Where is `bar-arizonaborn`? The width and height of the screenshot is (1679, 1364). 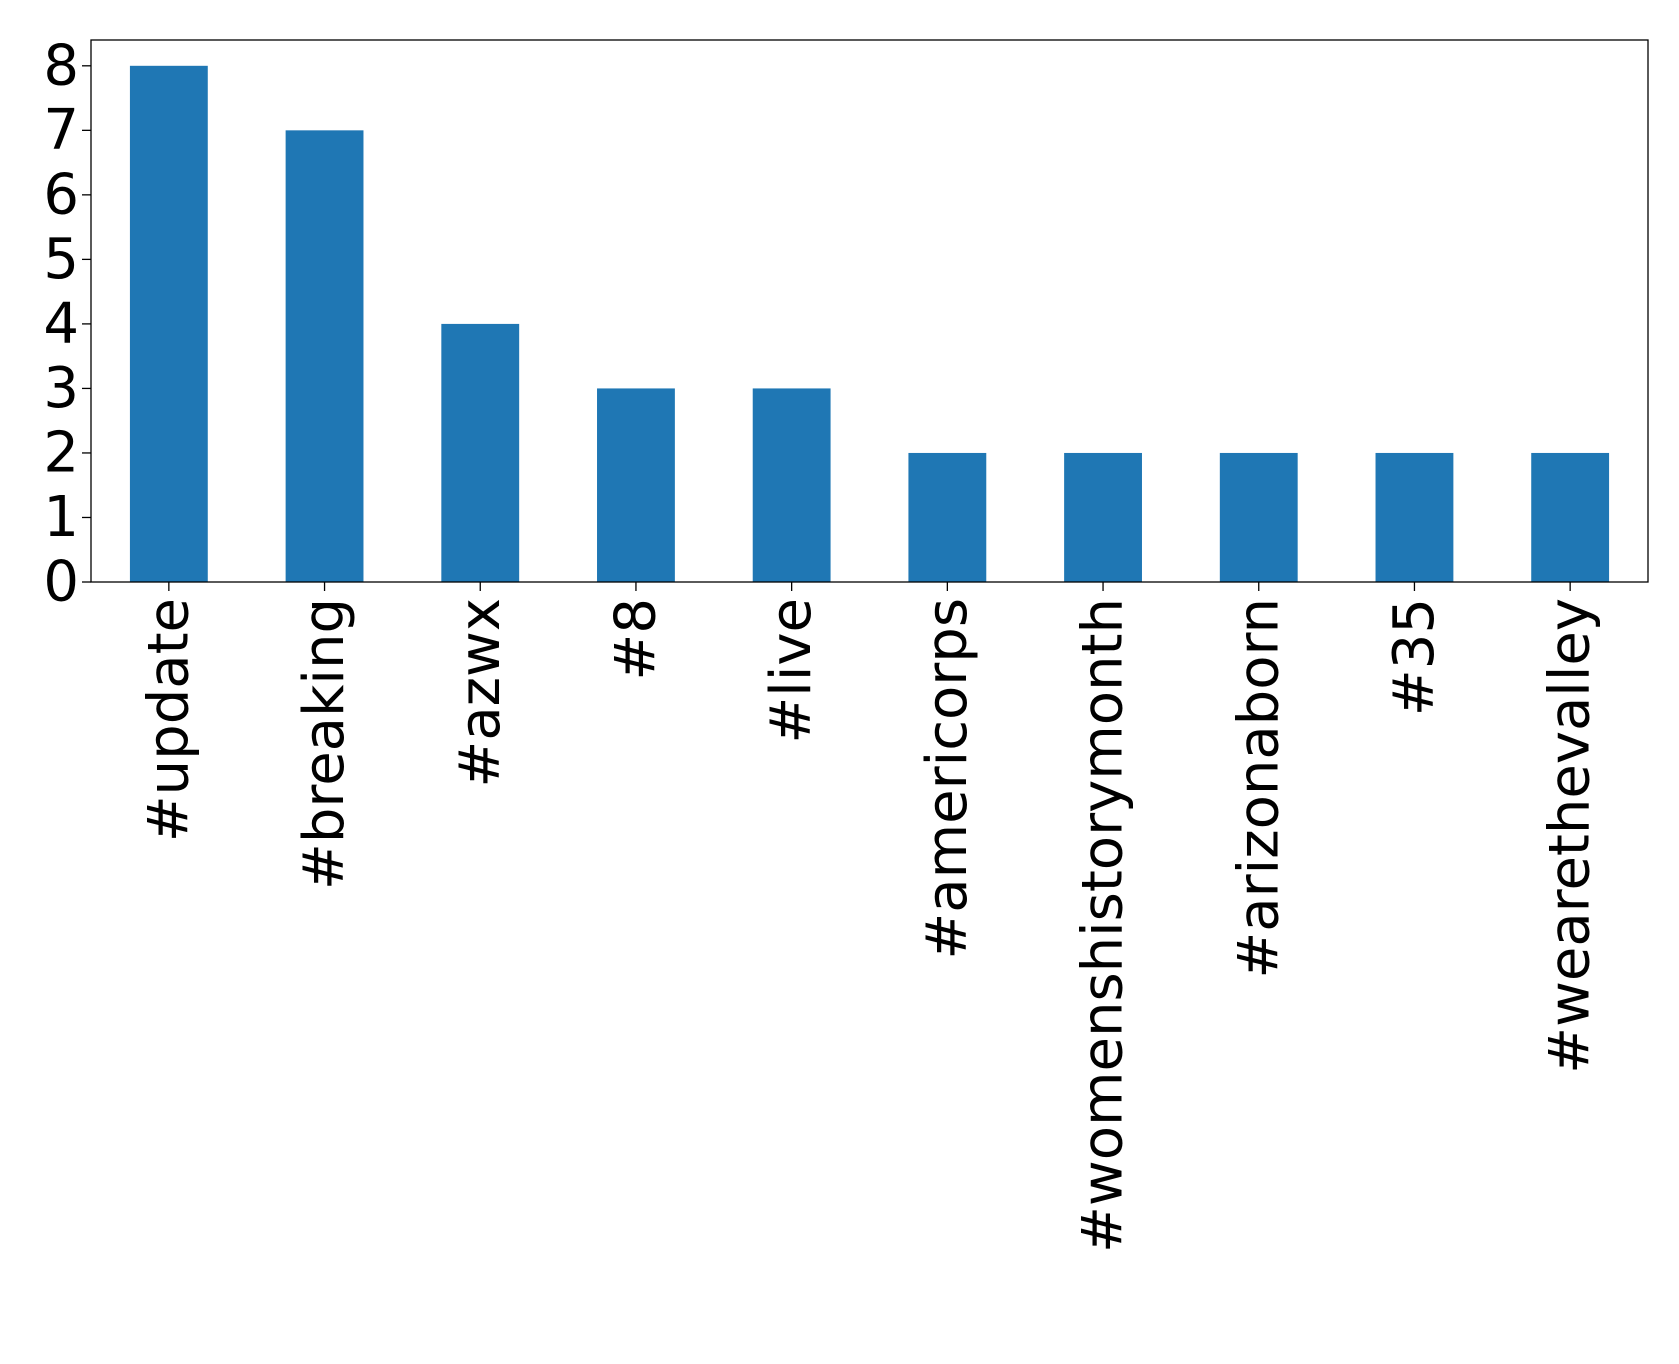 bar-arizonaborn is located at coordinates (1258, 517).